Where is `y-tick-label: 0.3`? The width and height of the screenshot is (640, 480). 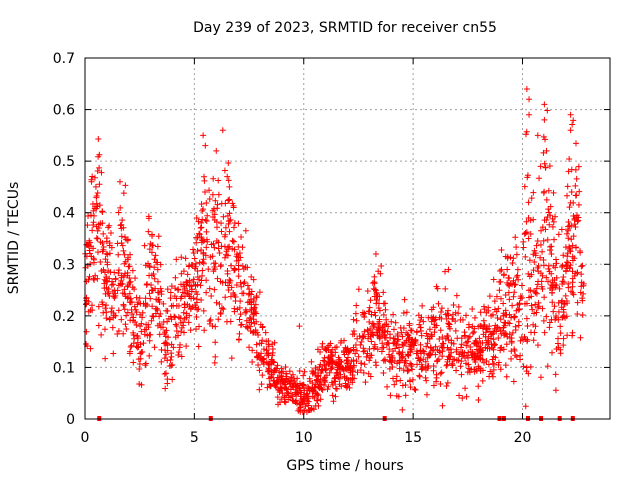
y-tick-label: 0.3 is located at coordinates (64, 265).